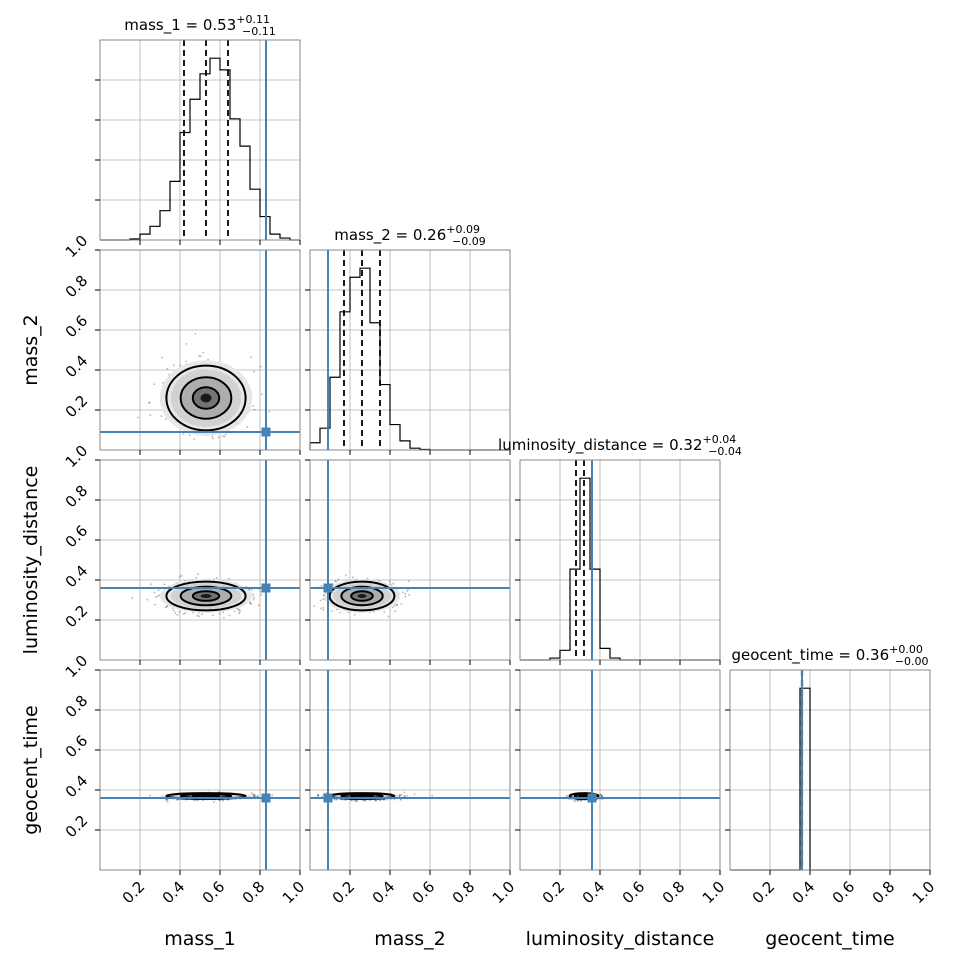 This screenshot has height=970, width=970. What do you see at coordinates (31, 350) in the screenshot?
I see `y-axis-label-mass_2: mass_2` at bounding box center [31, 350].